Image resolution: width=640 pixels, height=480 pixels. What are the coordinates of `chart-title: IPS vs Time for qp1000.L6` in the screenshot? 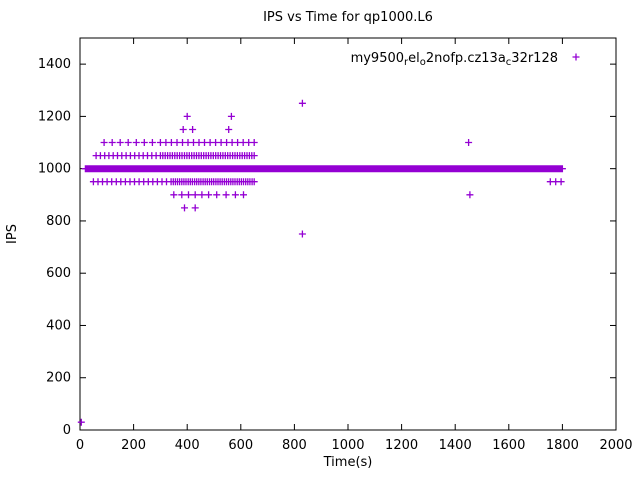 It's located at (348, 17).